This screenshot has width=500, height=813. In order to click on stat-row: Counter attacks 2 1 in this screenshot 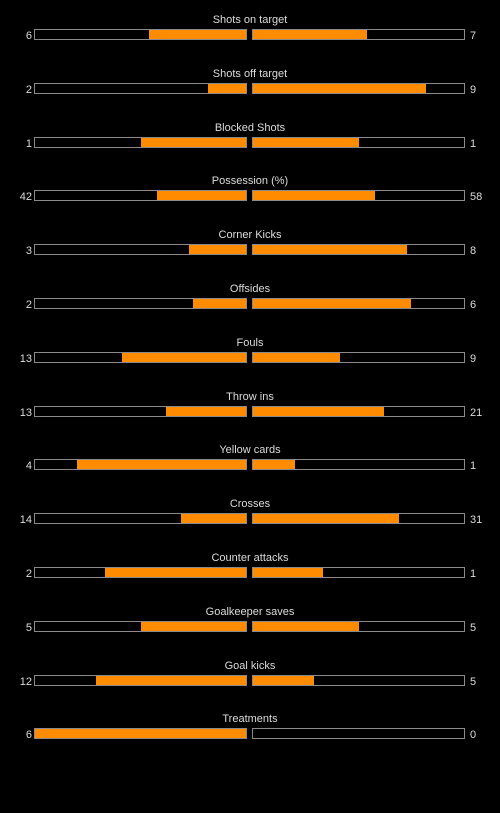, I will do `click(250, 566)`.